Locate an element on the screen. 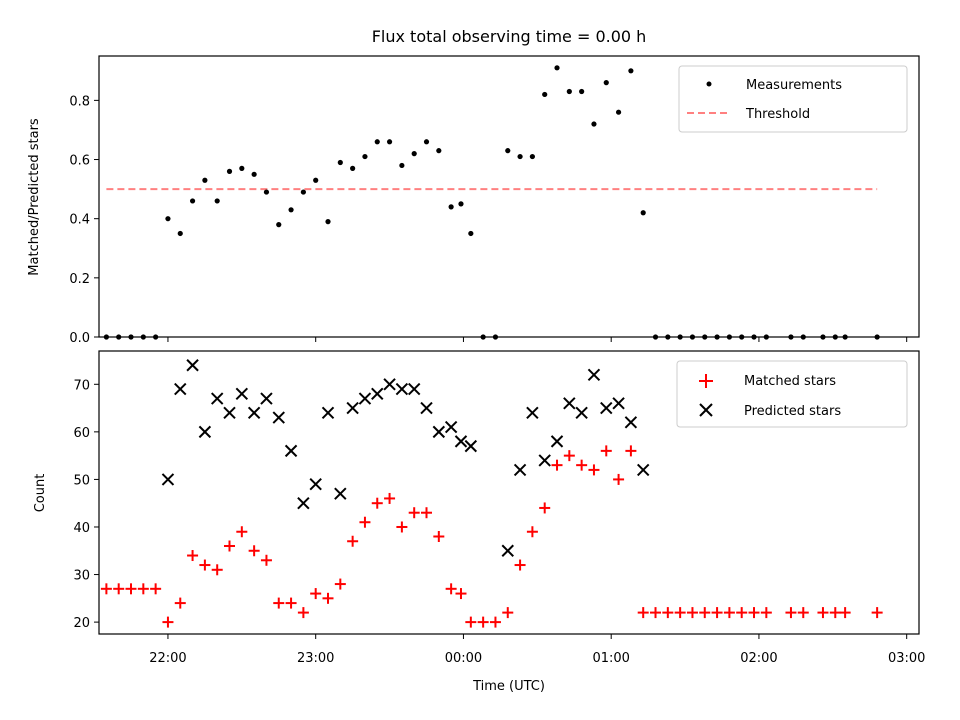  xtick-label: 03:00 is located at coordinates (906, 658).